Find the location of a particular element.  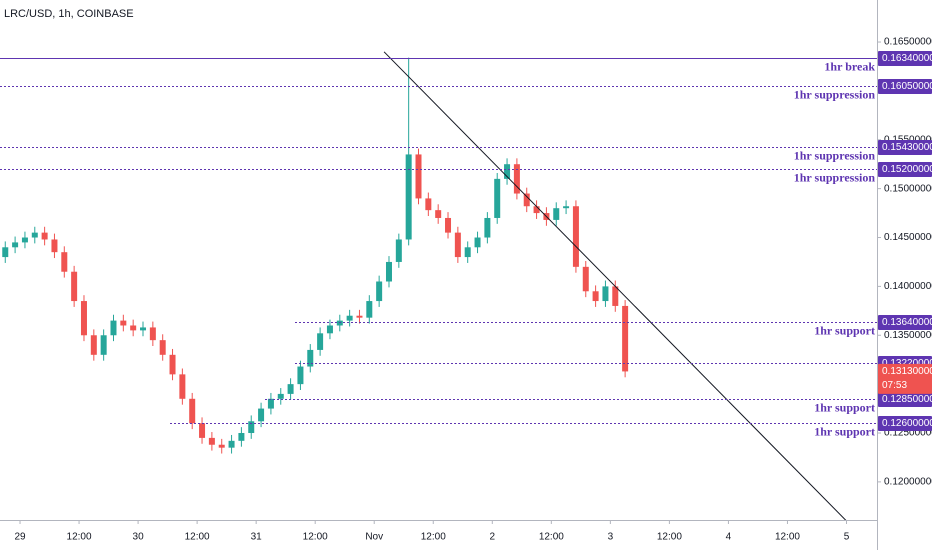

y-tick-label: 0.14000000 is located at coordinates (908, 286).